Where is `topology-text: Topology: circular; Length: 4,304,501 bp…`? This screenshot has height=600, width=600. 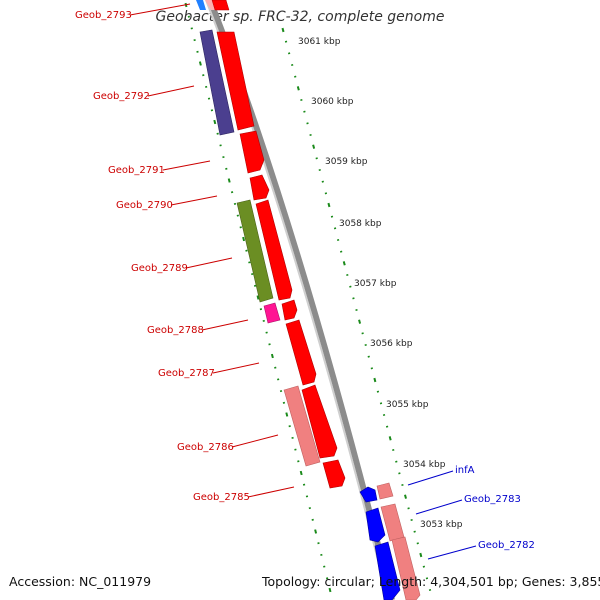
topology-text: Topology: circular; Length: 4,304,501 bp… is located at coordinates (431, 581).